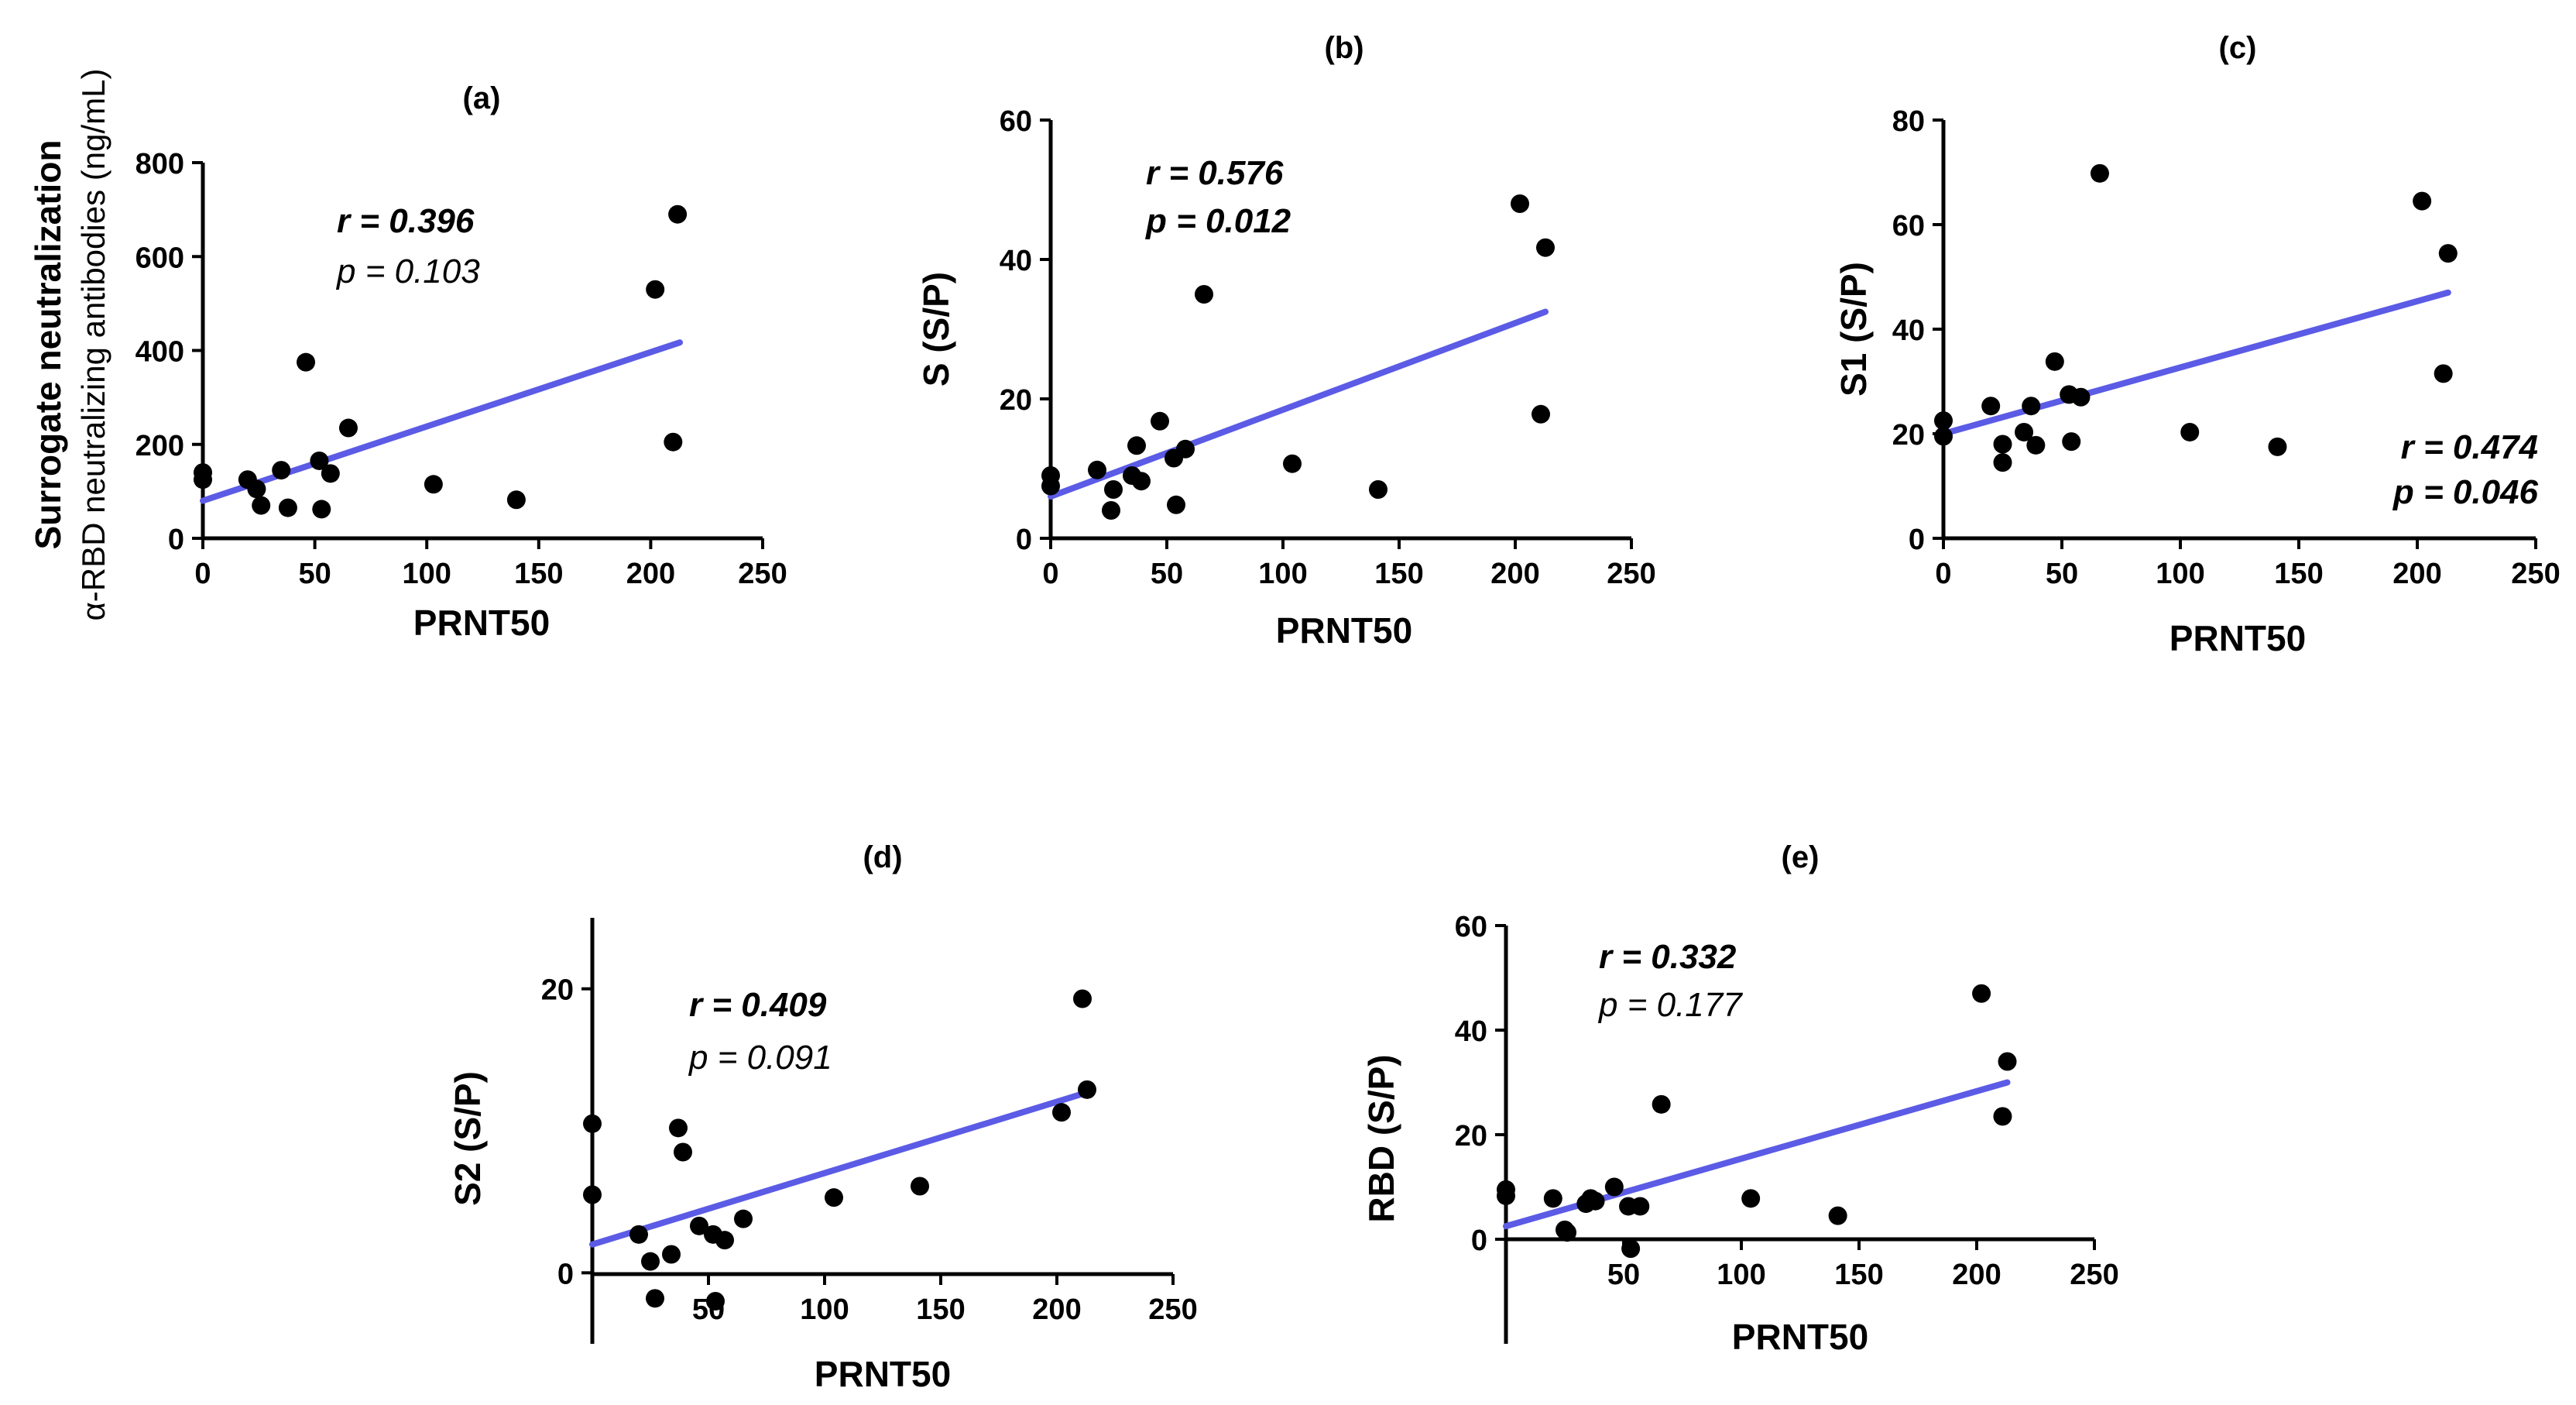 The height and width of the screenshot is (1405, 2576). What do you see at coordinates (1908, 121) in the screenshot?
I see `y-tick-label: 80` at bounding box center [1908, 121].